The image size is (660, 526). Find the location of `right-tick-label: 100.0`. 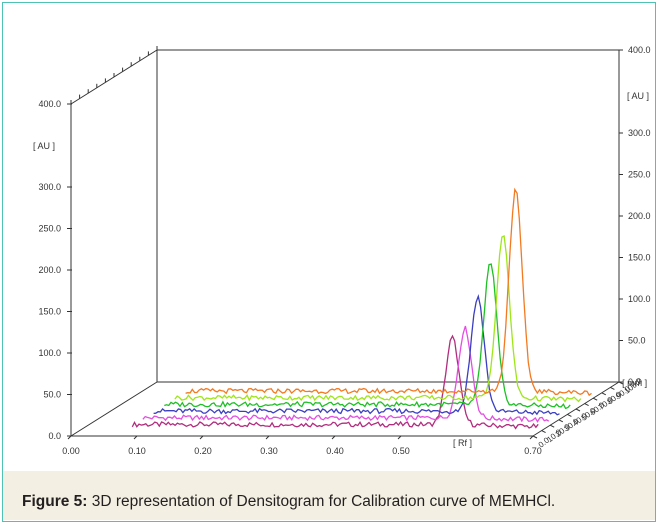

right-tick-label: 100.0 is located at coordinates (639, 299).